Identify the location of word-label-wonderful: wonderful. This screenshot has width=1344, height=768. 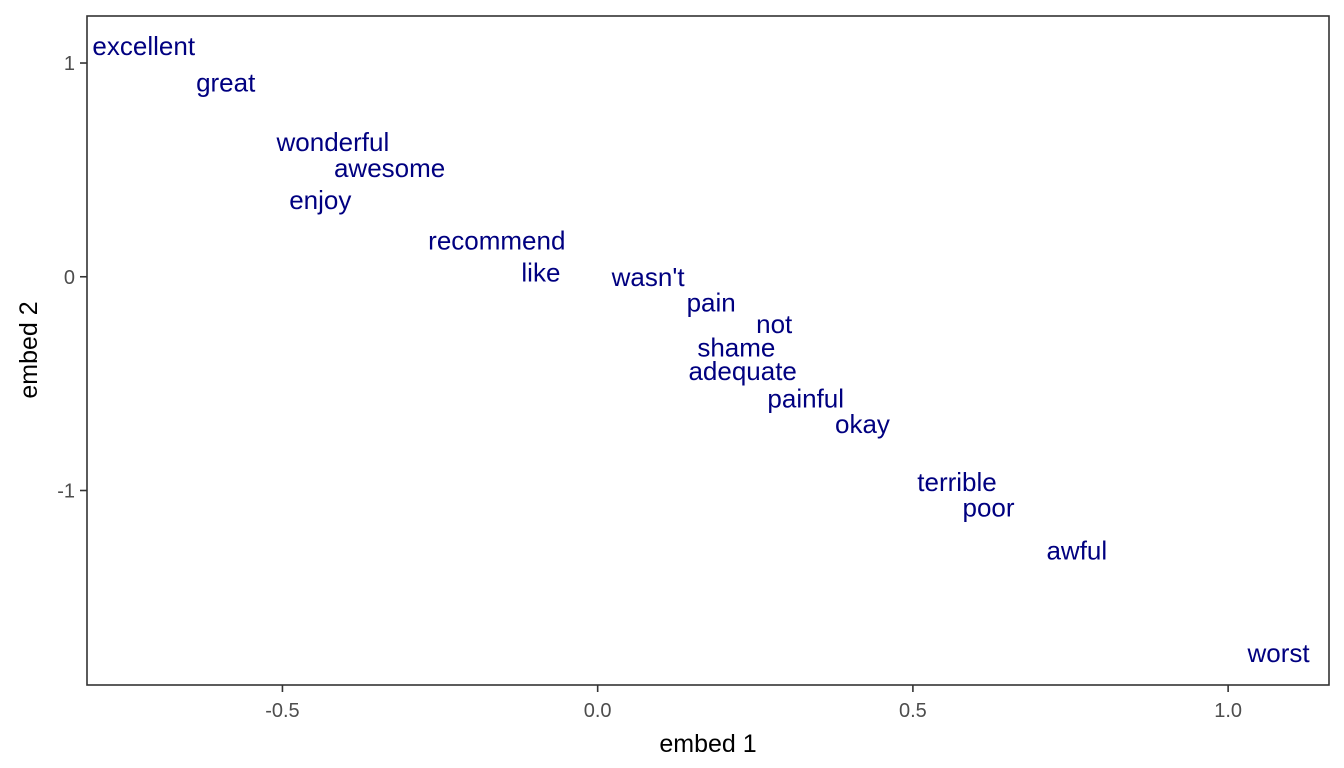
(333, 142).